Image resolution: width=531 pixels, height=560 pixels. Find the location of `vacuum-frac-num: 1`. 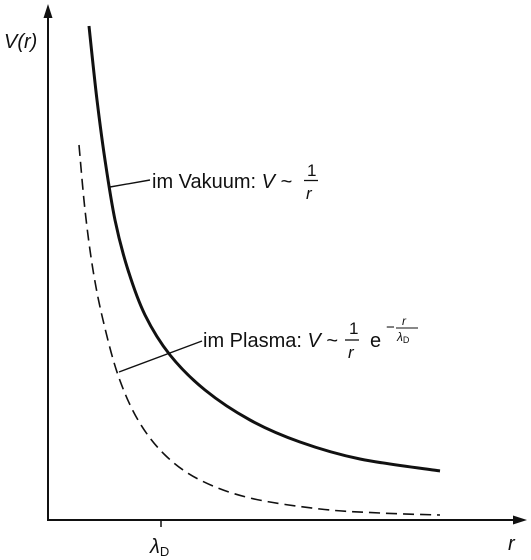

vacuum-frac-num: 1 is located at coordinates (311, 170).